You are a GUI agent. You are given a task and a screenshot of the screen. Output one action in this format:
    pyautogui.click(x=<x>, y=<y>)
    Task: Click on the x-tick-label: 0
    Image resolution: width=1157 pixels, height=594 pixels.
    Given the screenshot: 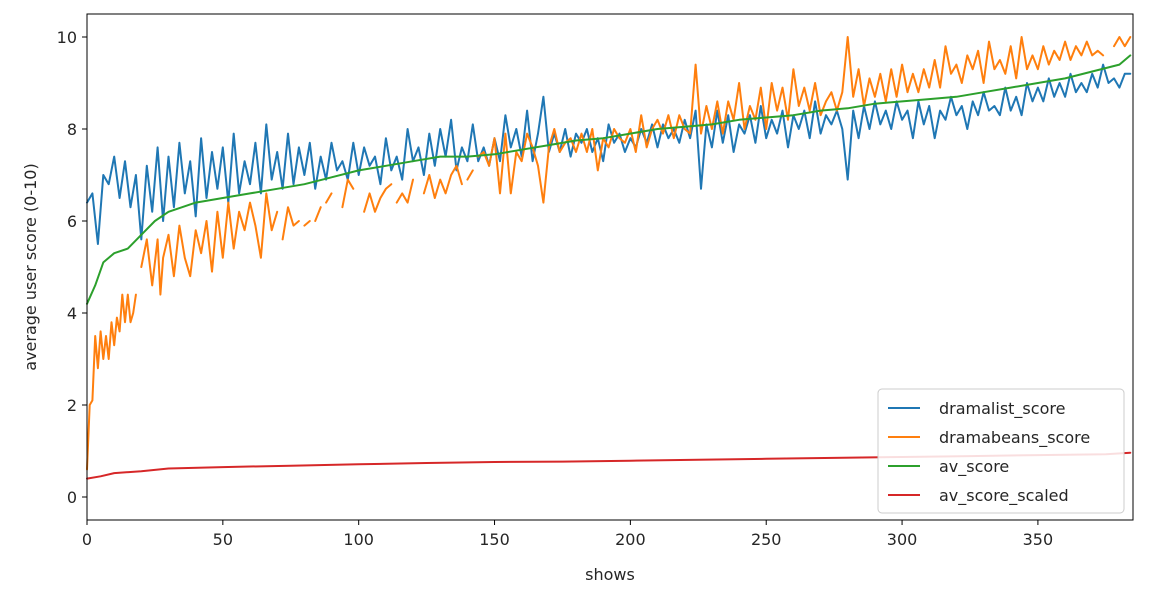 What is the action you would take?
    pyautogui.click(x=87, y=539)
    